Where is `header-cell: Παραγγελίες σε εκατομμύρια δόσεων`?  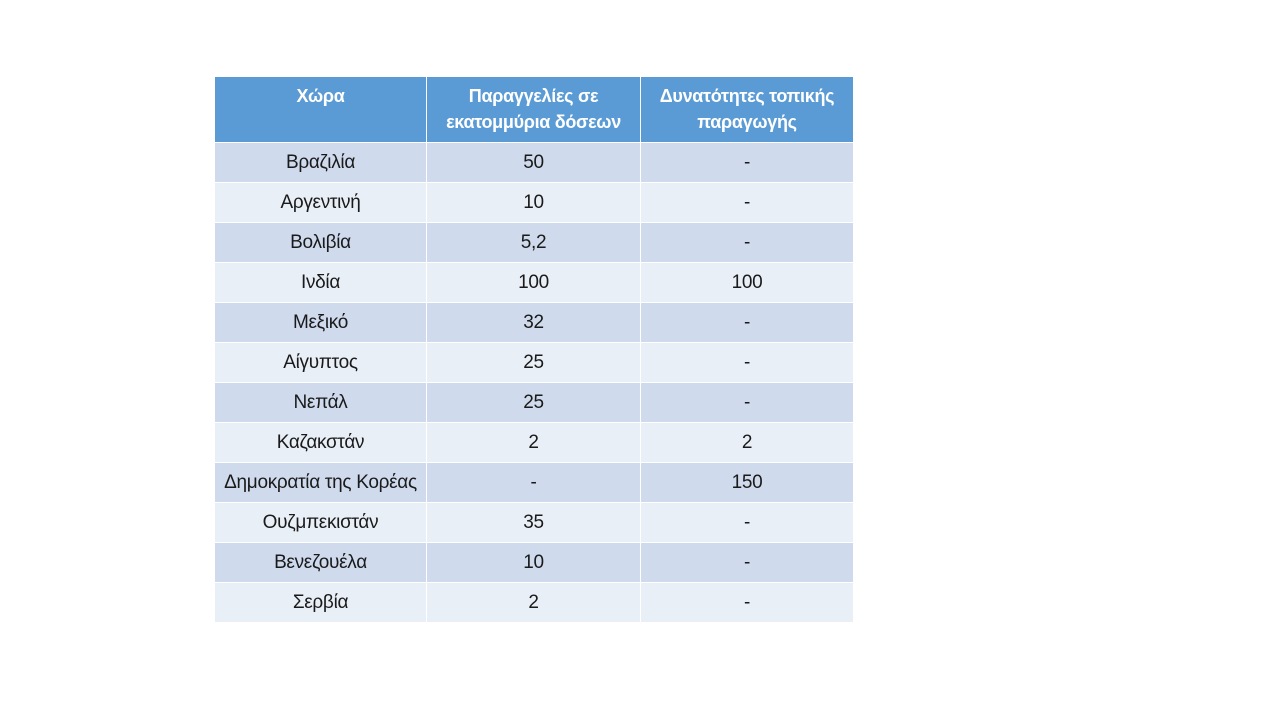 header-cell: Παραγγελίες σε εκατομμύρια δόσεων is located at coordinates (533, 109).